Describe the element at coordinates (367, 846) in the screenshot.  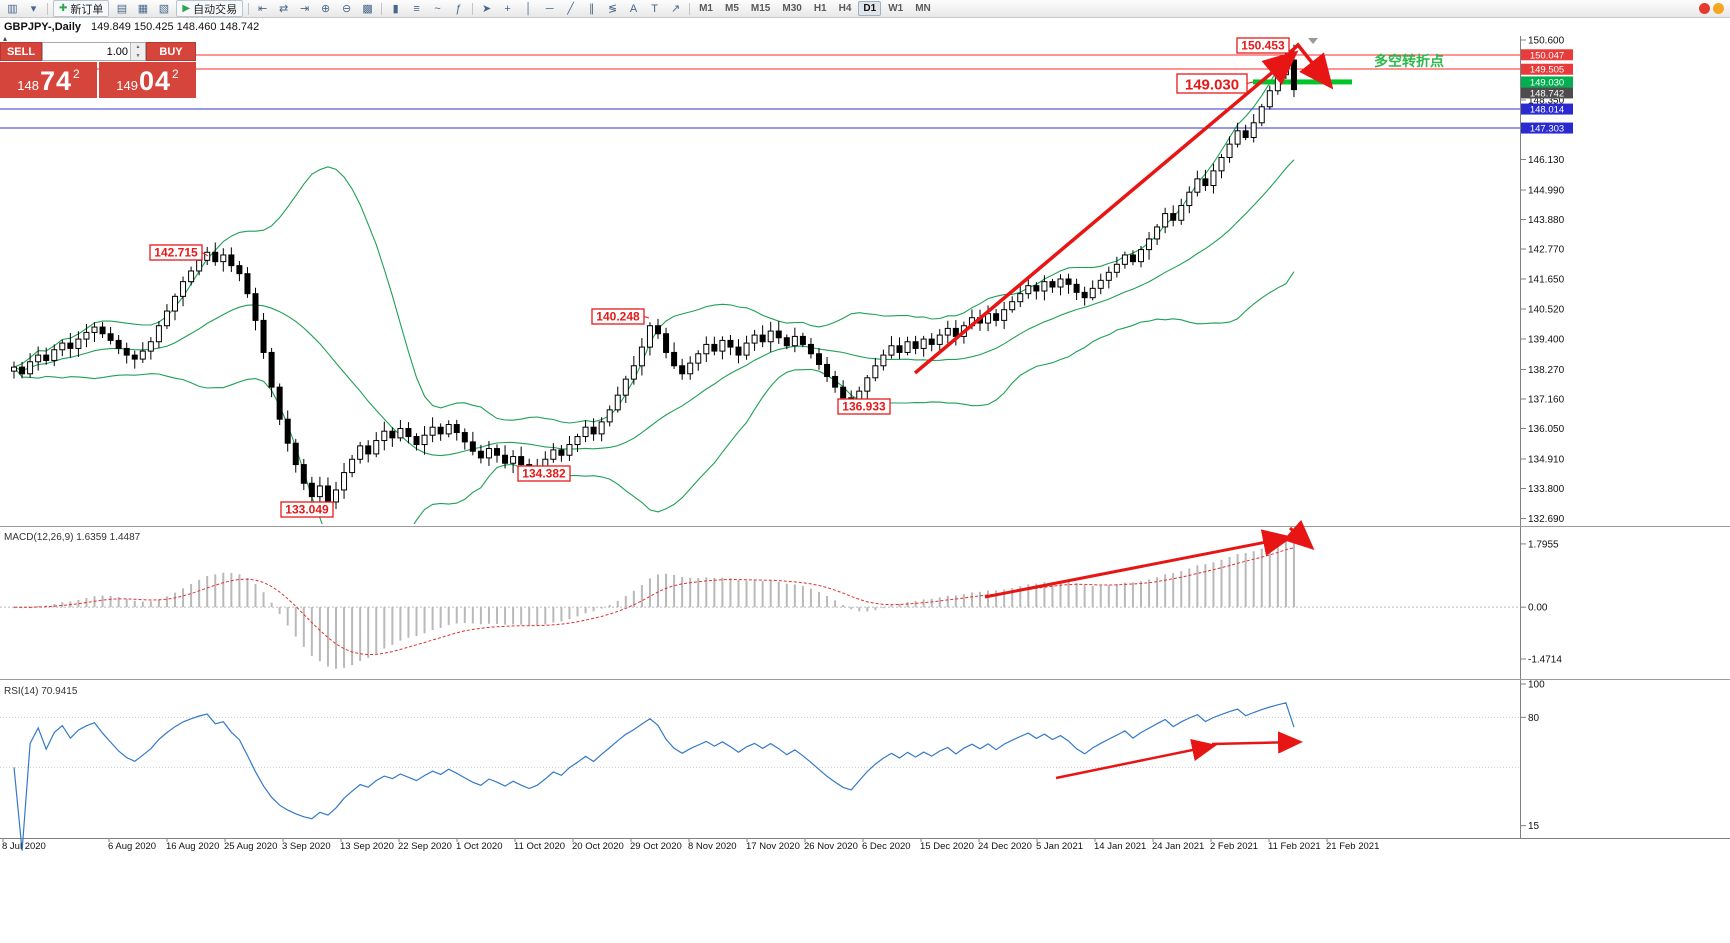
I see `svg-text: 13 Sep 2020` at that location.